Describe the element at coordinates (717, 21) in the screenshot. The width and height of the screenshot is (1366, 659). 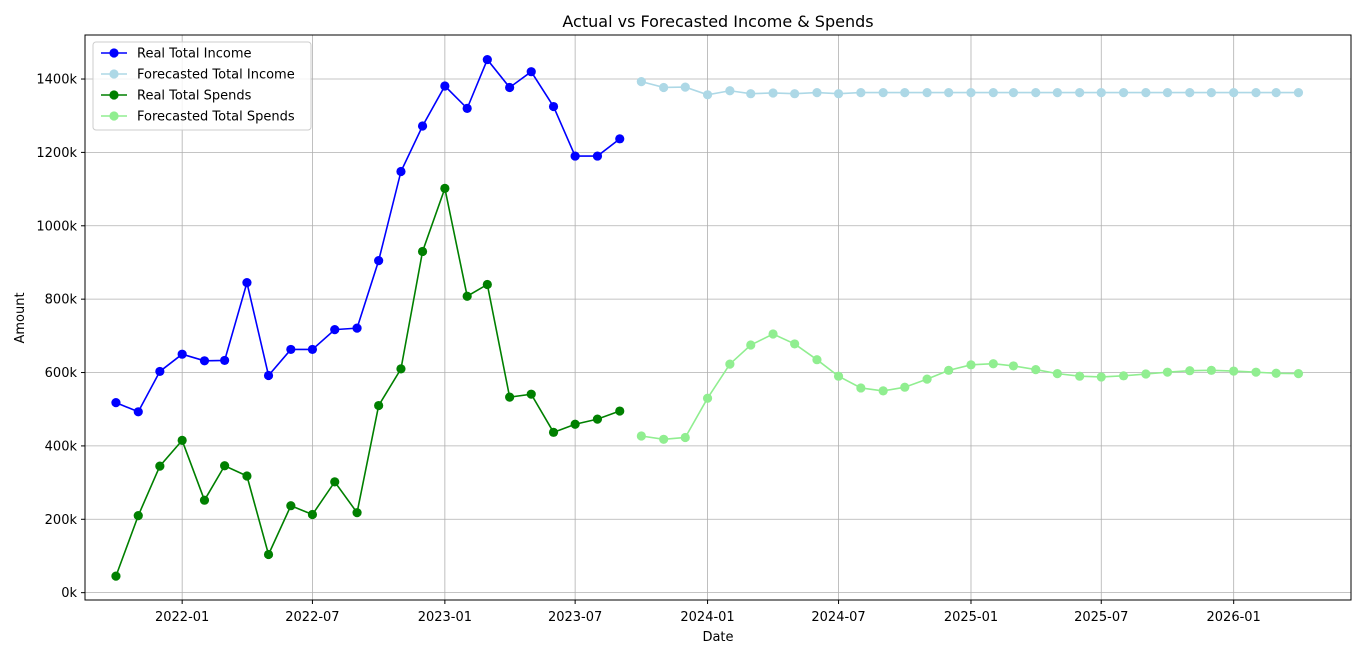
I see `chart-title: Actual vs Forecasted Income & Spends` at that location.